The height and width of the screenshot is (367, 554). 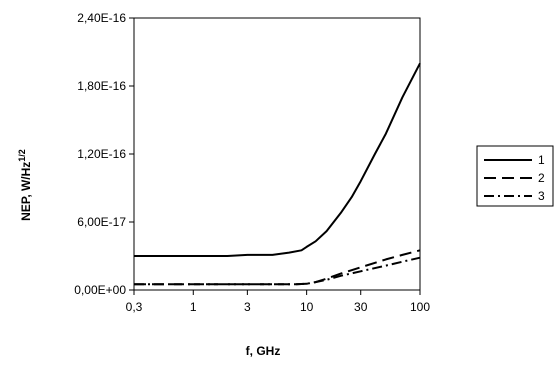 What do you see at coordinates (100, 290) in the screenshot?
I see `y-tick-label: 0,00E+00` at bounding box center [100, 290].